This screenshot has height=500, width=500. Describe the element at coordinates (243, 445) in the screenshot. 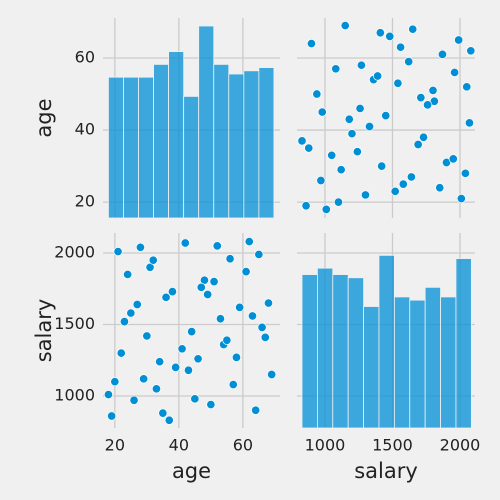

I see `x-tick-label: 60` at that location.